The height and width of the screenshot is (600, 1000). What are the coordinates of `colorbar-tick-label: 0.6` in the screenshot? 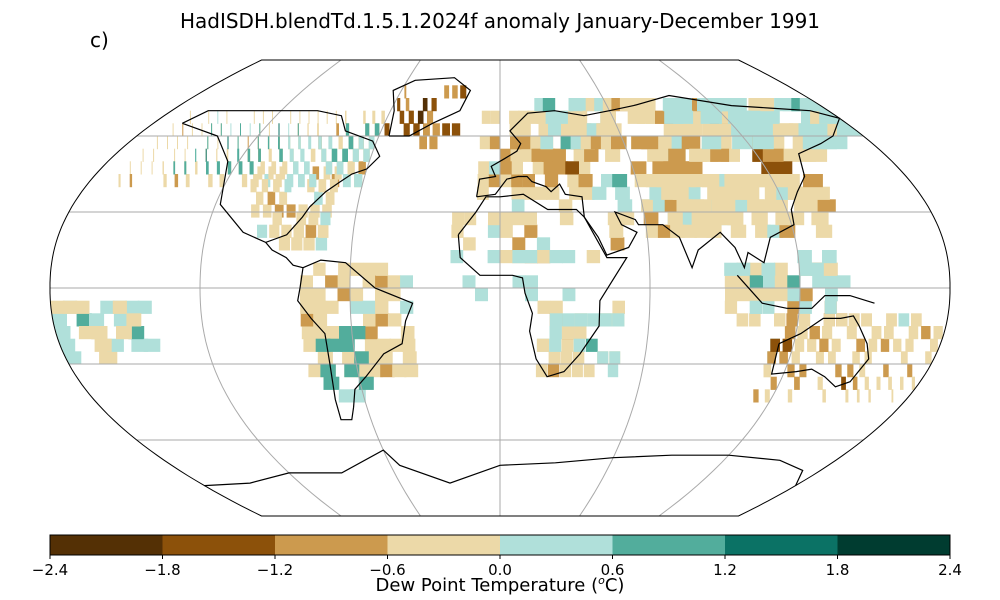 It's located at (612, 570).